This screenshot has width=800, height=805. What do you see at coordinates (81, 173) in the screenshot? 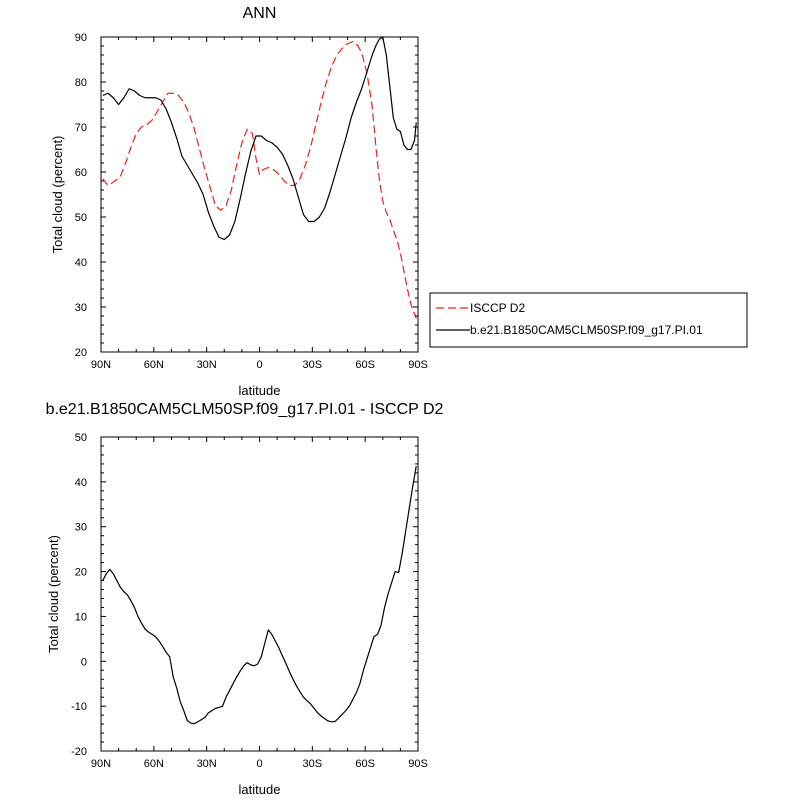
I see `y-tick-label: 60` at bounding box center [81, 173].